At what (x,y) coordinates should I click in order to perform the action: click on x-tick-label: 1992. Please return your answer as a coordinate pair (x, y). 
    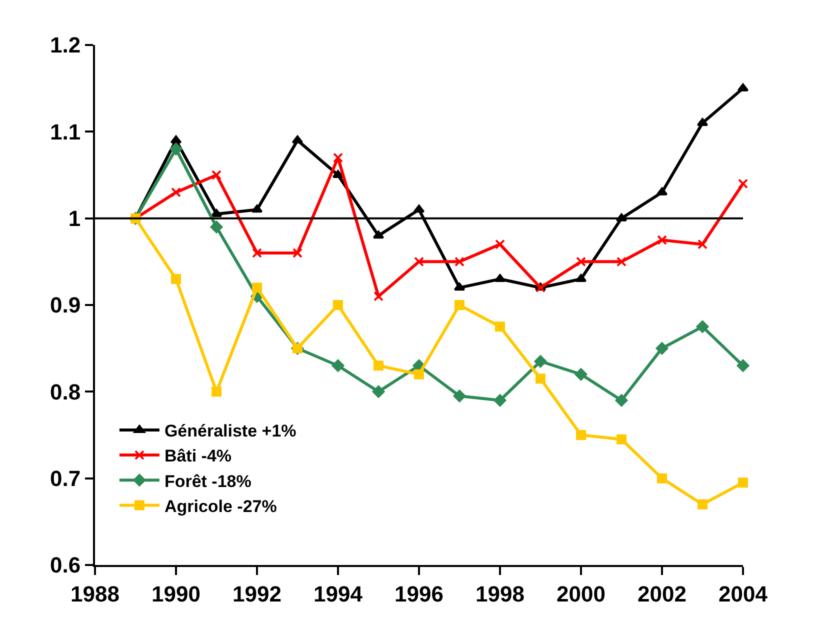
    Looking at the image, I should click on (257, 593).